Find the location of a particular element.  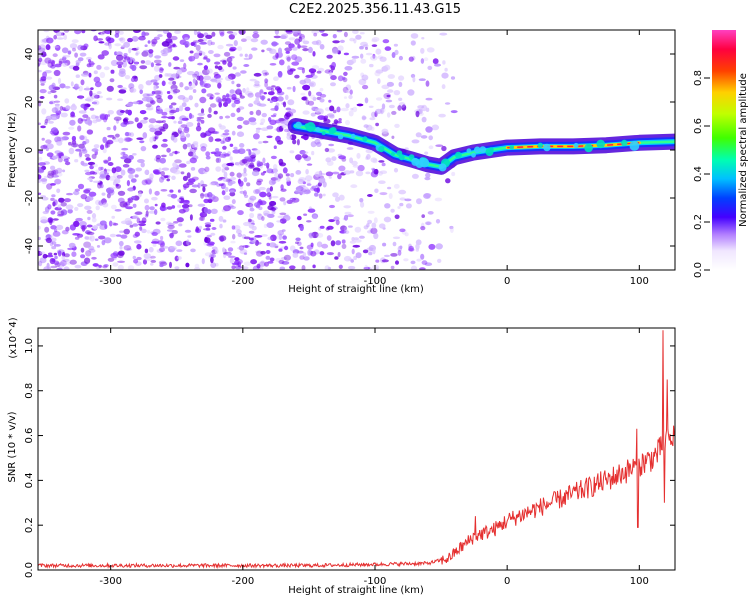

ridge-blob is located at coordinates (353, 136).